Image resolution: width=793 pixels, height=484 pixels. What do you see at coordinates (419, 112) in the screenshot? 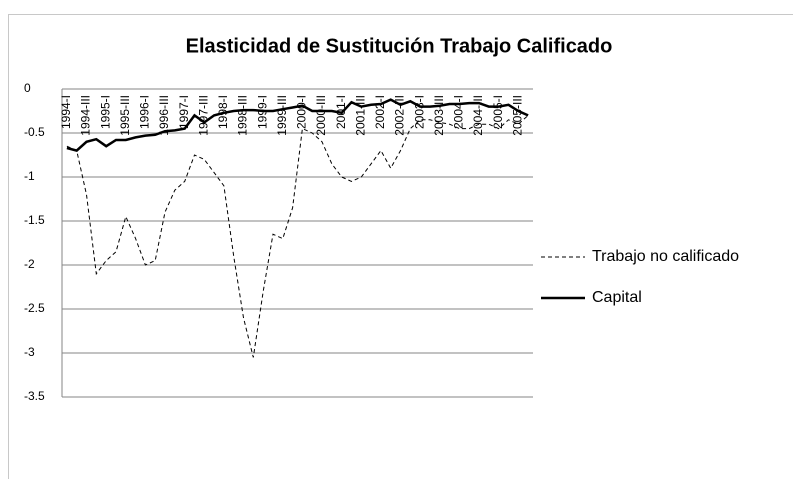
I see `x-tick-label: 2003-I` at bounding box center [419, 112].